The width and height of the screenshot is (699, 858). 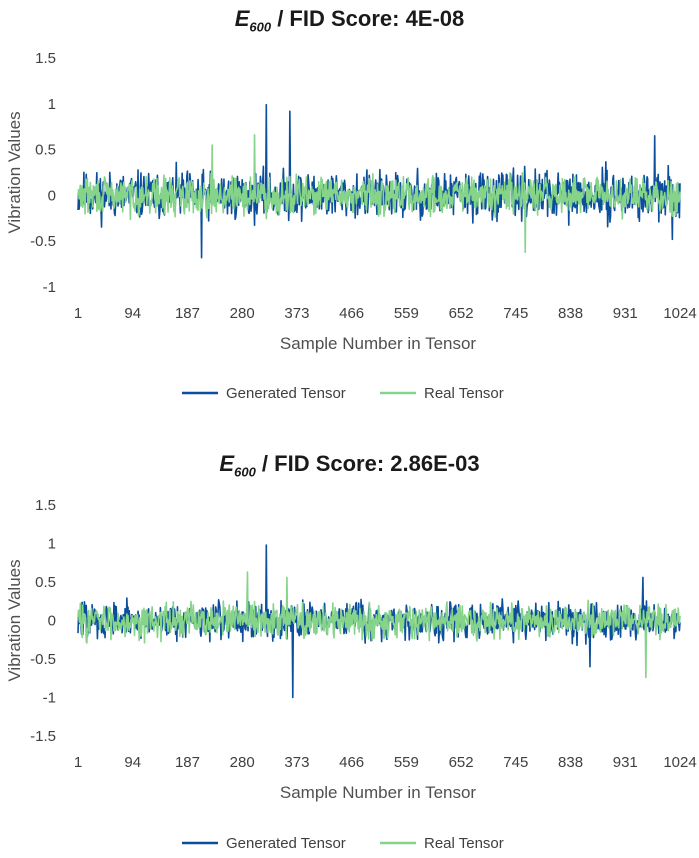 I want to click on title-text: / FID Score: 2.86E-03, so click(x=367, y=463).